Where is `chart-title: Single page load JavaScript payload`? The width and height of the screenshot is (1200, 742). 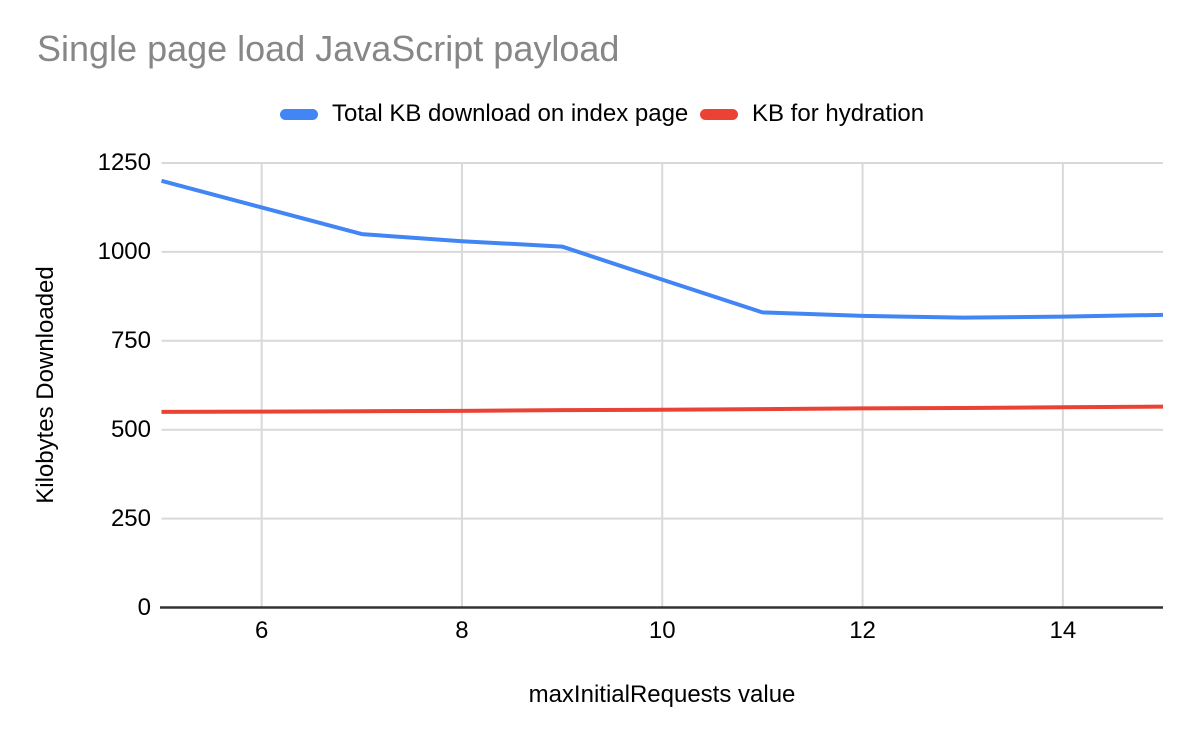 chart-title: Single page load JavaScript payload is located at coordinates (328, 48).